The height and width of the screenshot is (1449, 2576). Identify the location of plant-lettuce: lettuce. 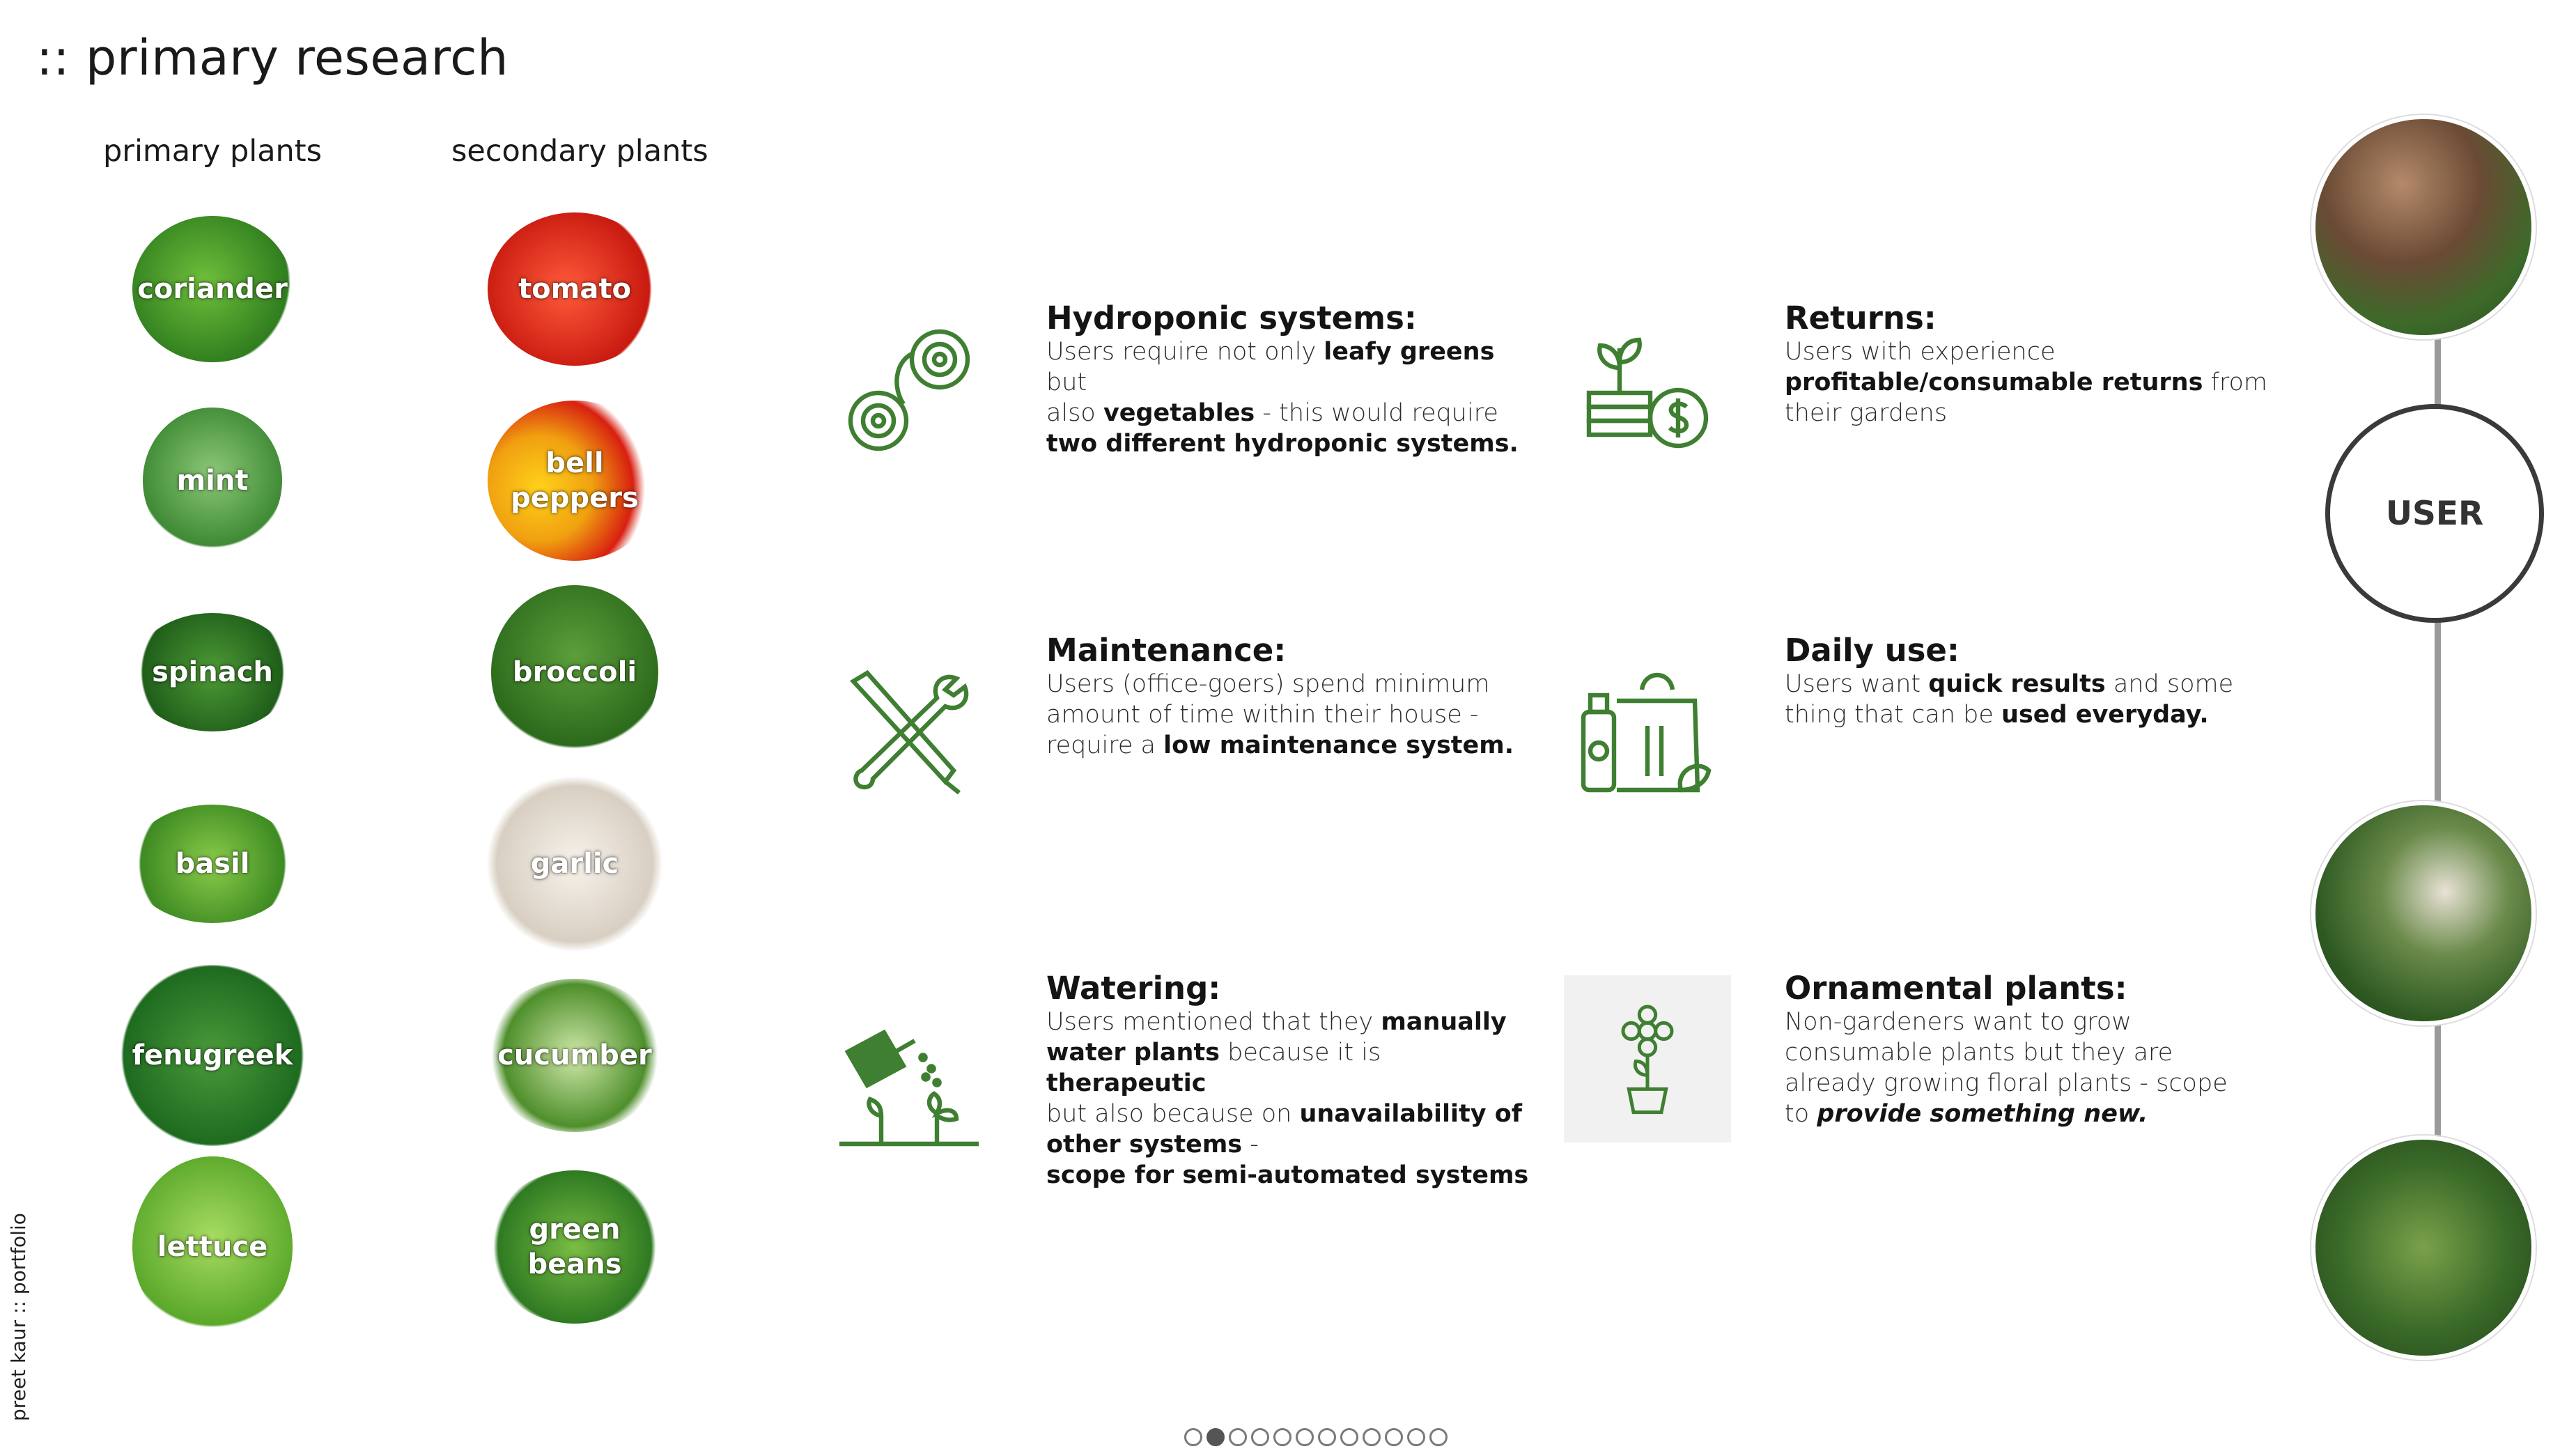
(212, 1247).